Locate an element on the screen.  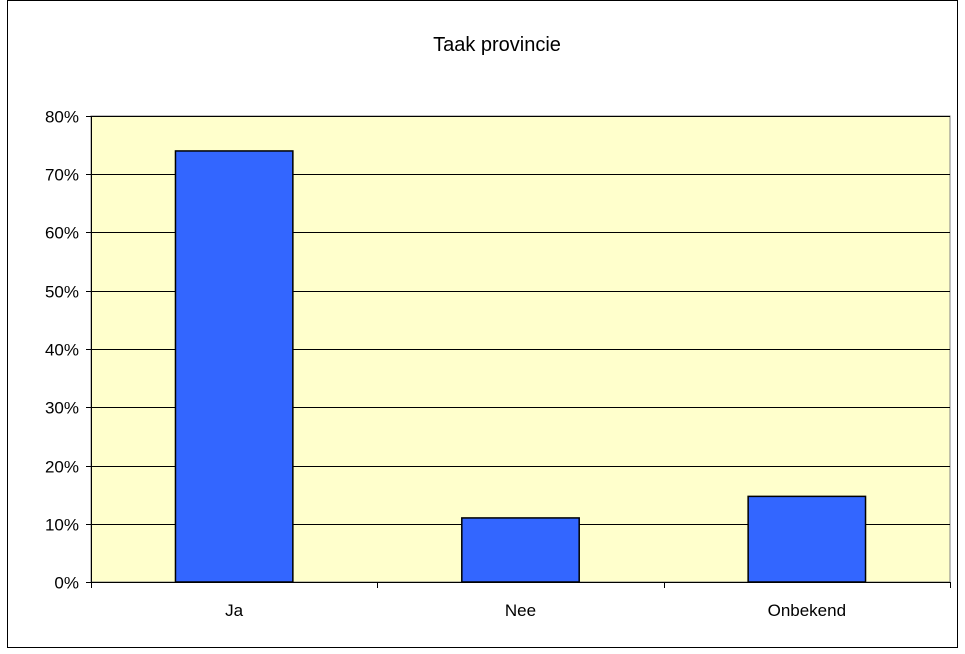
bar-onbekend is located at coordinates (807, 539).